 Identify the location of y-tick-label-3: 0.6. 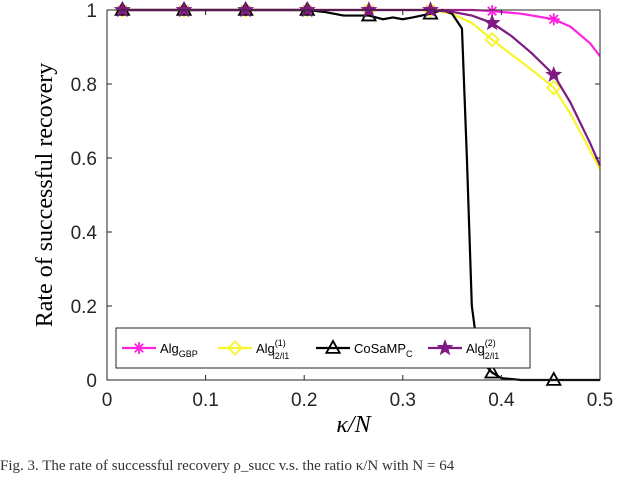
(84, 159).